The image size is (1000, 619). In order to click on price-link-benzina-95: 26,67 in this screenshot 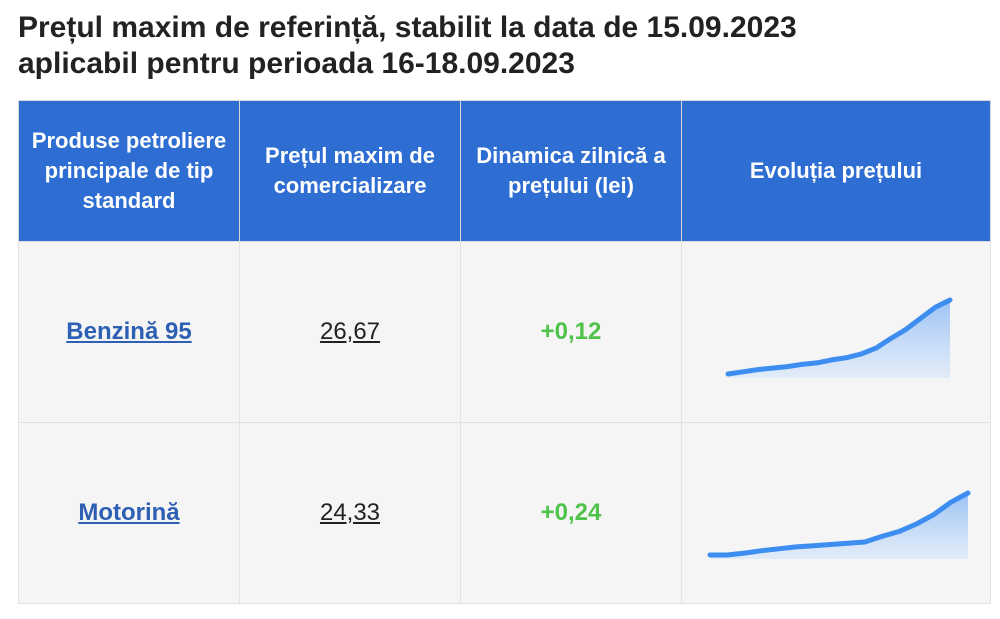, I will do `click(350, 331)`.